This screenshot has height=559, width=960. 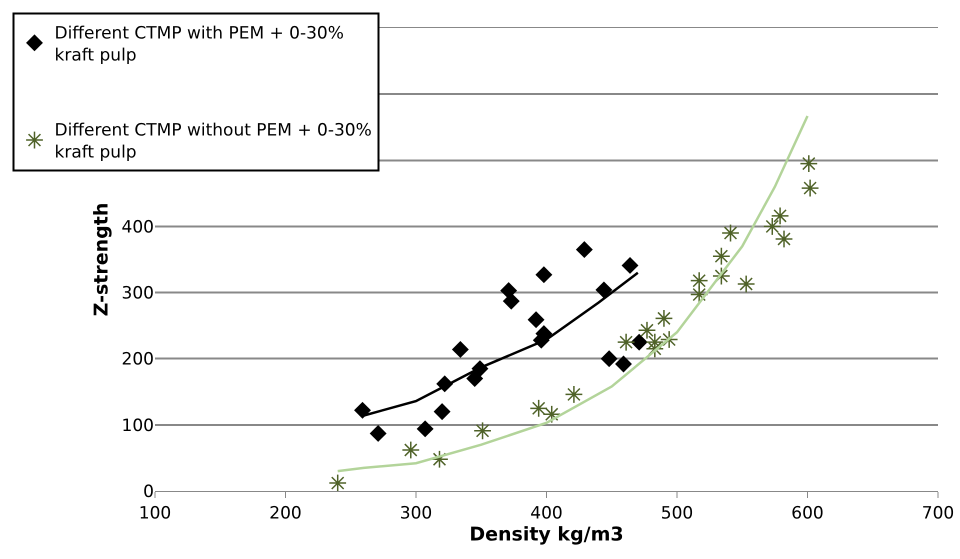 What do you see at coordinates (101, 259) in the screenshot?
I see `y-axis-title: Z-strength` at bounding box center [101, 259].